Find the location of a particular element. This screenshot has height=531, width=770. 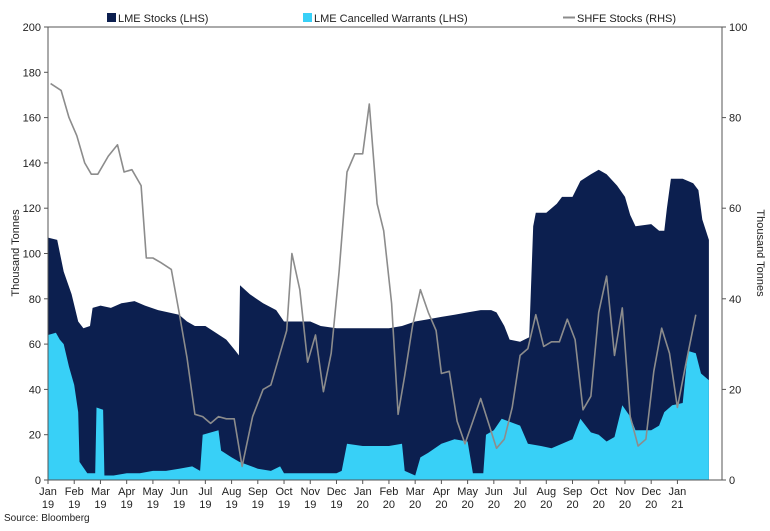

y-tick-label-left: 60 is located at coordinates (35, 345).